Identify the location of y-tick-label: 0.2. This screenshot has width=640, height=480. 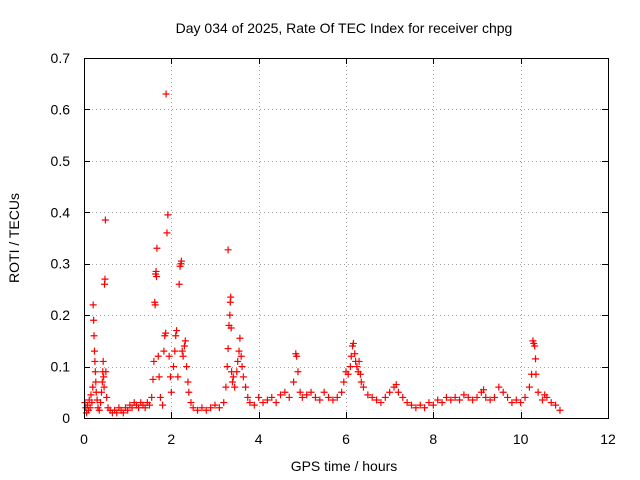
(61, 315).